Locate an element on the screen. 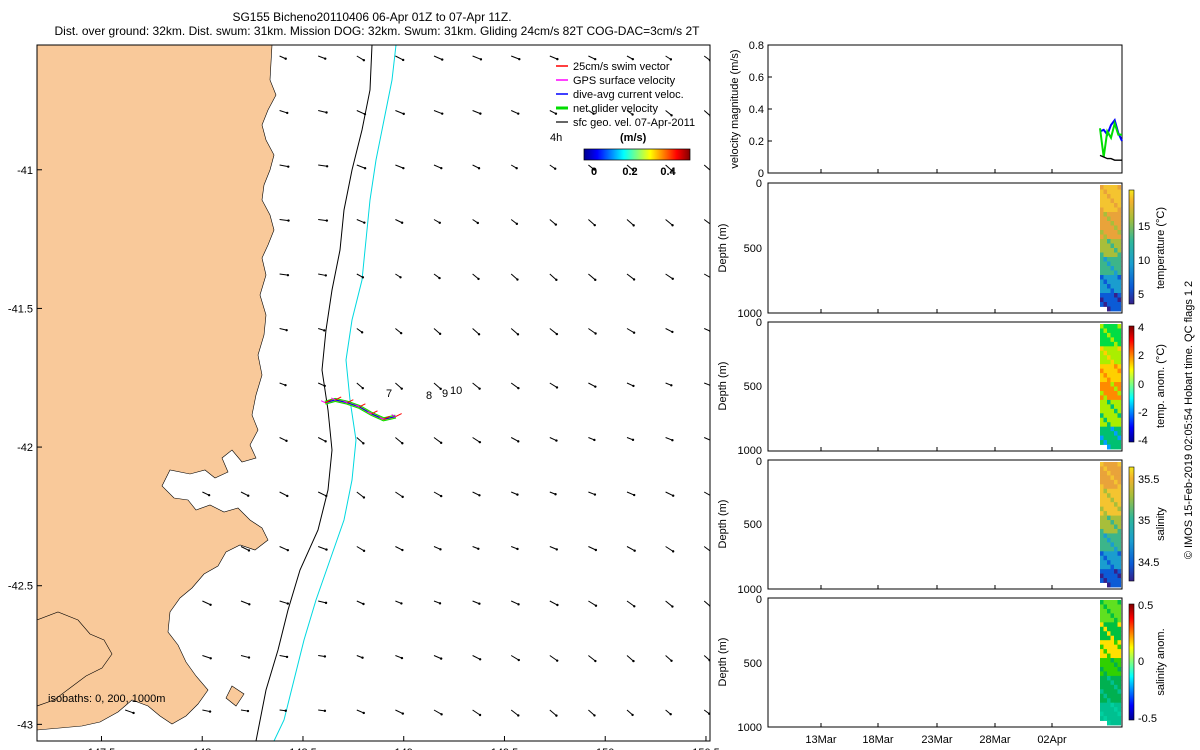 This screenshot has height=750, width=1200. map-xtick-label: 150.5 is located at coordinates (706, 748).